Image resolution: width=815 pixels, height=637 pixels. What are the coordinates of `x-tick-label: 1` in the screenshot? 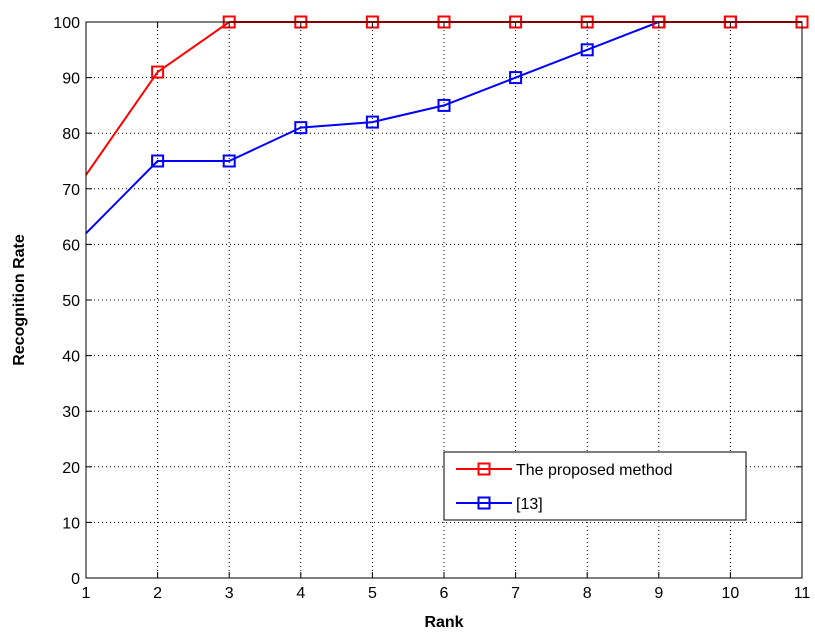 It's located at (86, 593).